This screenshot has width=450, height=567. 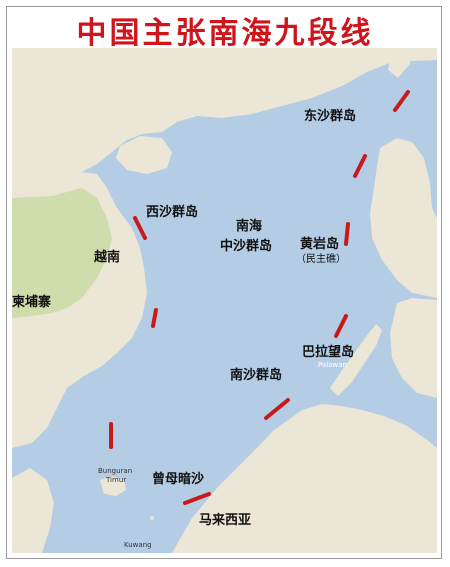 What do you see at coordinates (321, 259) in the screenshot?
I see `label-huangyan-sub: （民主礁）` at bounding box center [321, 259].